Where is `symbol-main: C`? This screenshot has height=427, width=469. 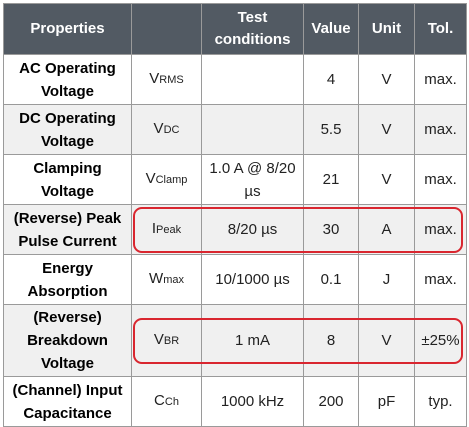 symbol-main: C is located at coordinates (159, 400).